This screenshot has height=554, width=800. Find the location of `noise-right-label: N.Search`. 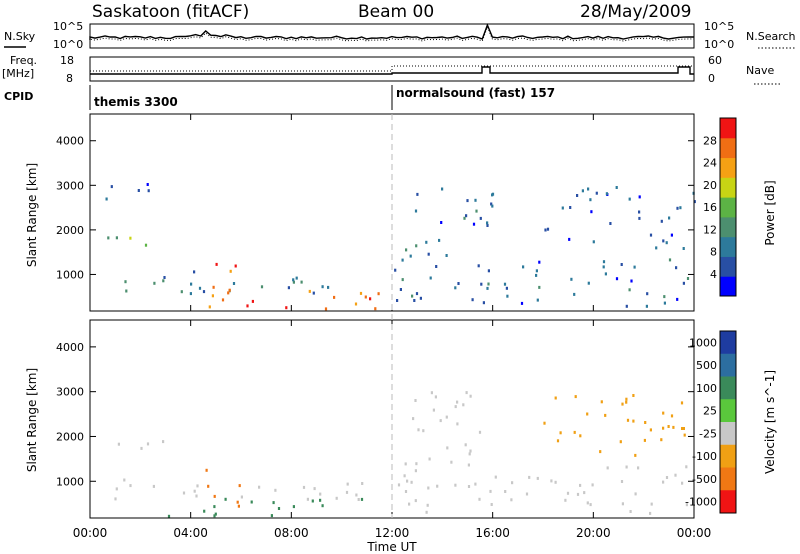

noise-right-label: N.Search is located at coordinates (771, 36).